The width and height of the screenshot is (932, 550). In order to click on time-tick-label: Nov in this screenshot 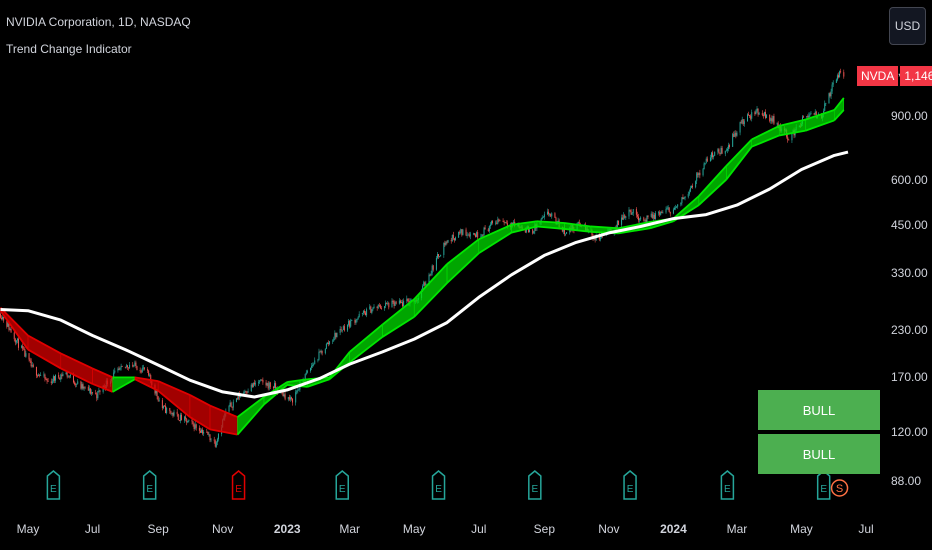, I will do `click(223, 529)`.